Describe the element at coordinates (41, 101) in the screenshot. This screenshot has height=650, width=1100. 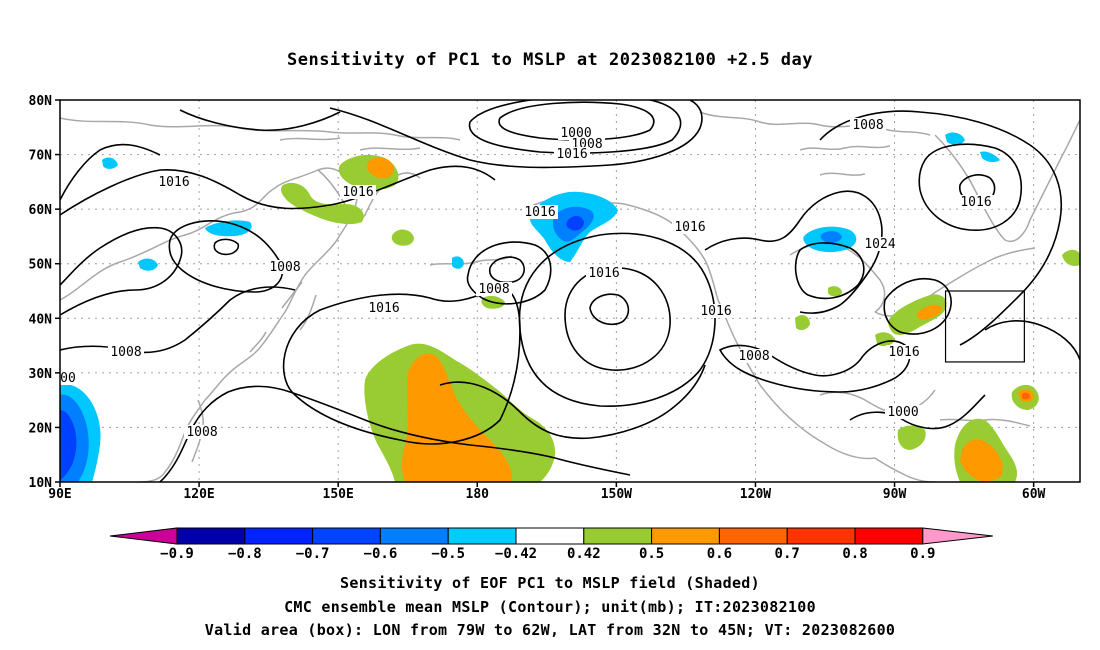
I see `lat-label: 80N` at that location.